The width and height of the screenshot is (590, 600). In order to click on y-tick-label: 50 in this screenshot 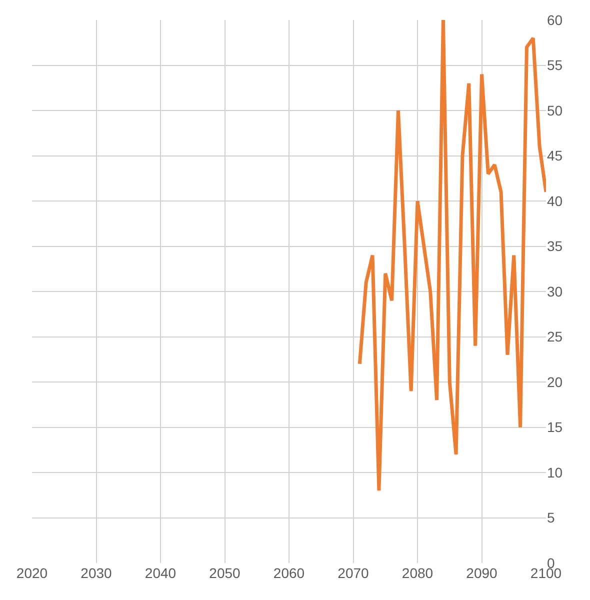, I will do `click(555, 110)`.